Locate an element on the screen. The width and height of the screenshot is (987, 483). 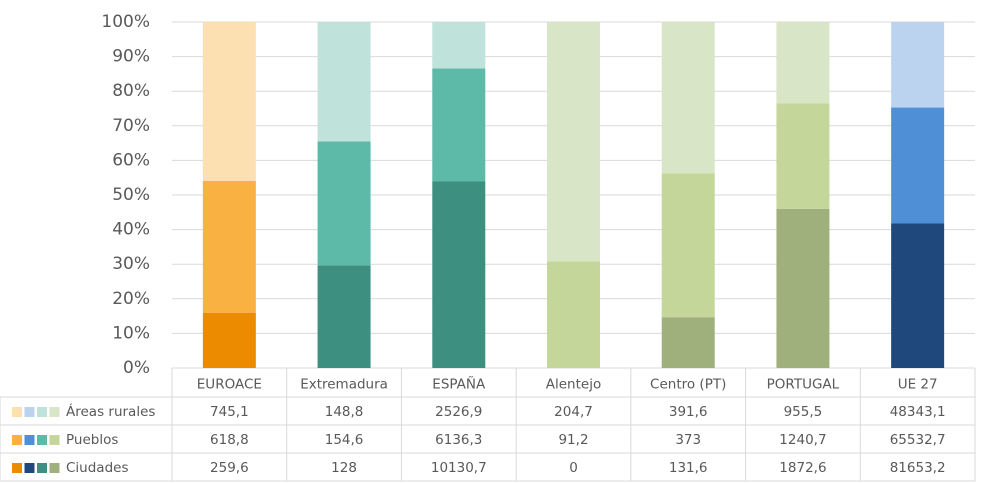
table-value: 6136,3 is located at coordinates (458, 440).